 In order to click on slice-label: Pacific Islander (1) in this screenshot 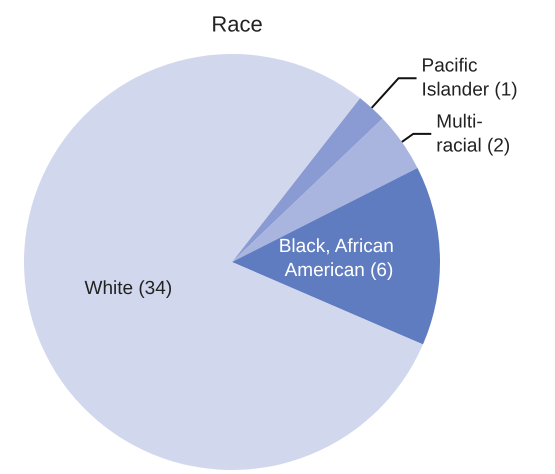, I will do `click(470, 78)`.